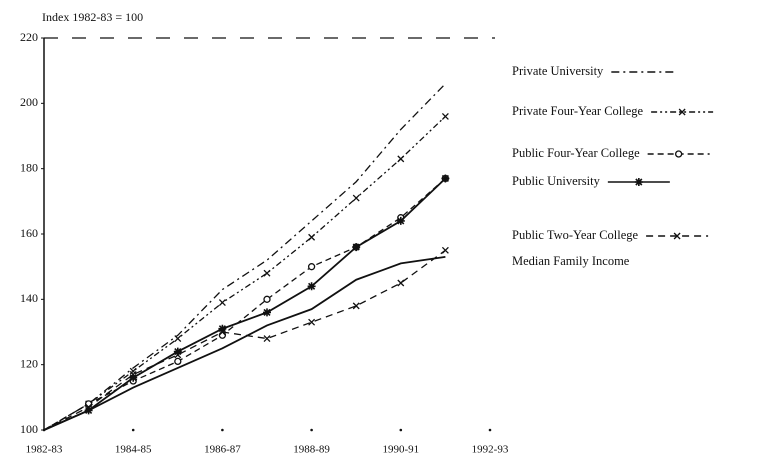 Image resolution: width=770 pixels, height=461 pixels. I want to click on legend-label: Private Four-Year College, so click(578, 111).